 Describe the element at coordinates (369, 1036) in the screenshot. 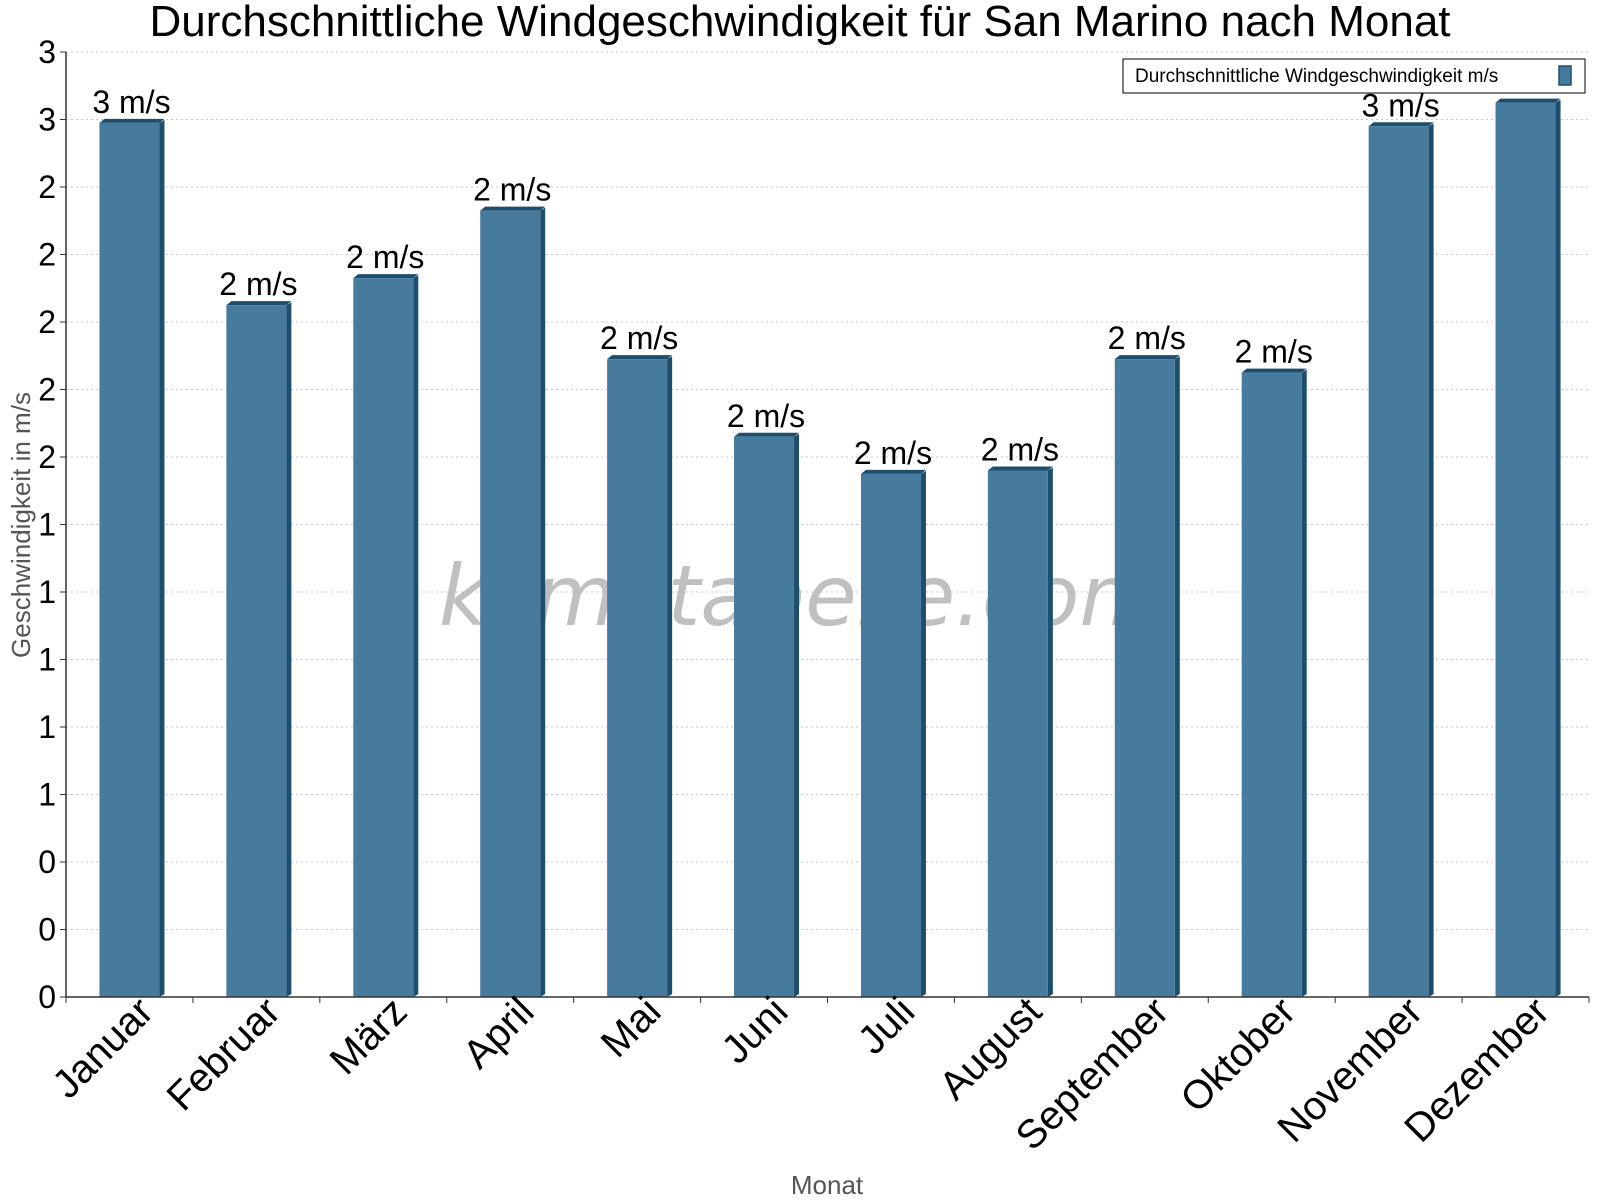

I see `x-tick-label: März` at that location.